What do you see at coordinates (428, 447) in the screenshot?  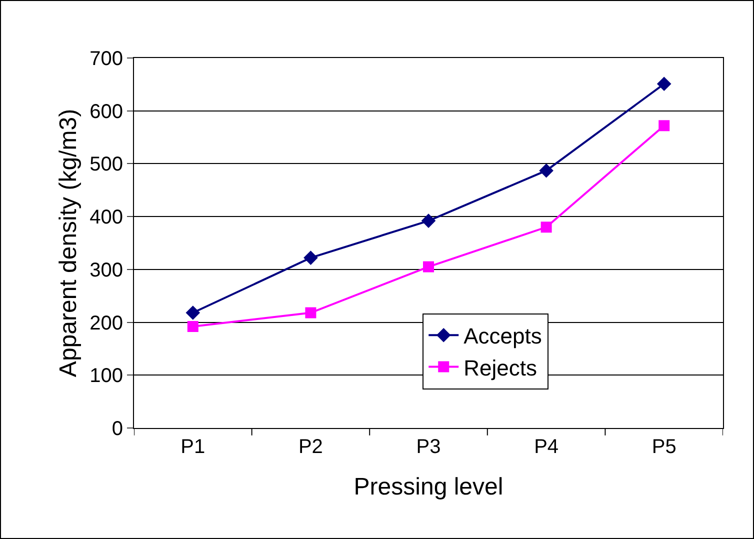 I see `x-tick-label: P3` at bounding box center [428, 447].